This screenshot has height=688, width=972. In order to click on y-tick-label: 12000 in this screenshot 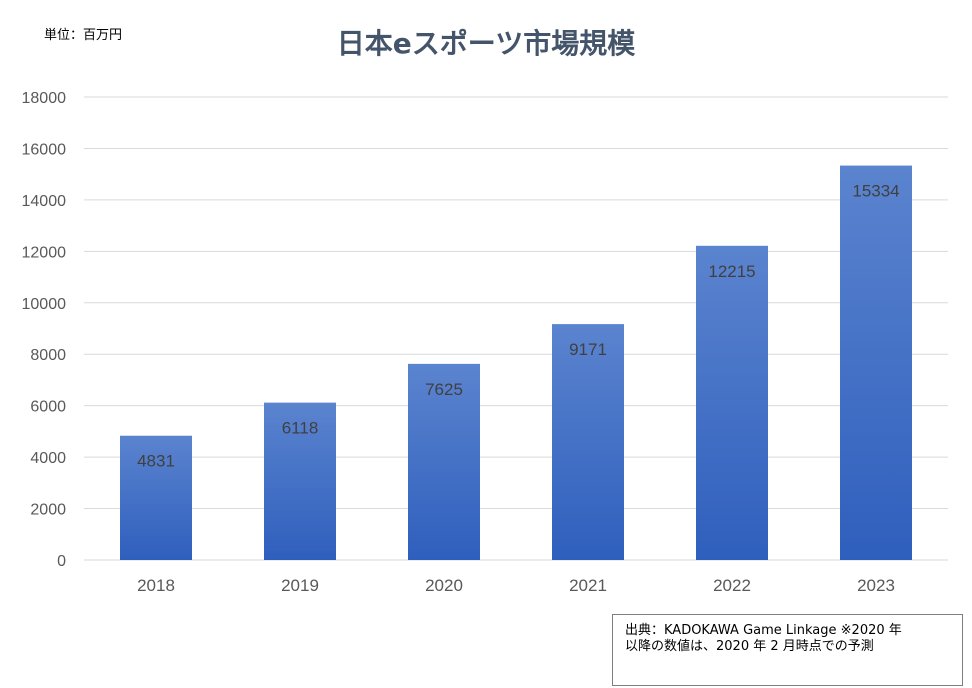, I will do `click(44, 252)`.